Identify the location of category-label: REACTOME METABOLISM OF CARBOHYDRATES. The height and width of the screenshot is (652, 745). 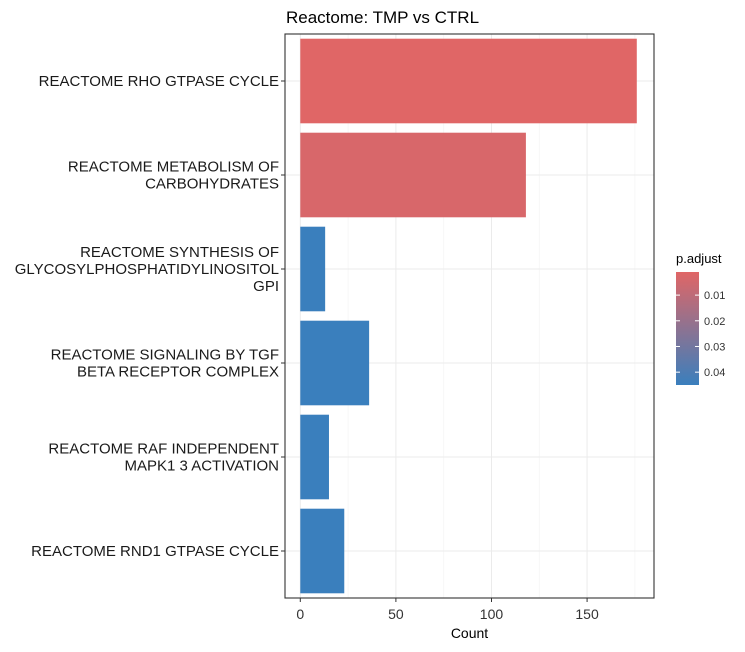
(173, 176).